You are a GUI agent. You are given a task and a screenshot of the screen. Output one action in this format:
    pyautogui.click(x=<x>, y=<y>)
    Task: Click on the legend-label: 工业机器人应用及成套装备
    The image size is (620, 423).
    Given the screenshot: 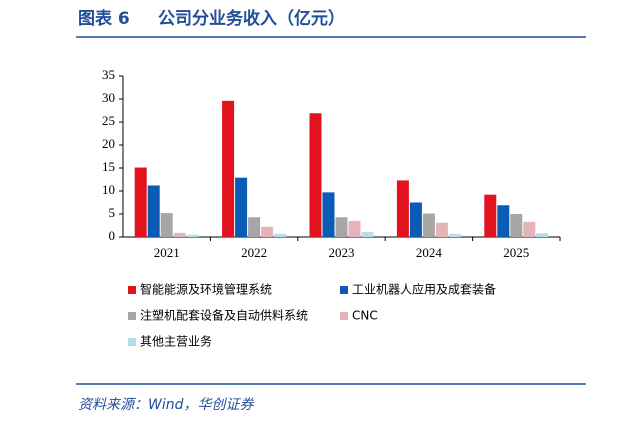 What is the action you would take?
    pyautogui.click(x=424, y=289)
    